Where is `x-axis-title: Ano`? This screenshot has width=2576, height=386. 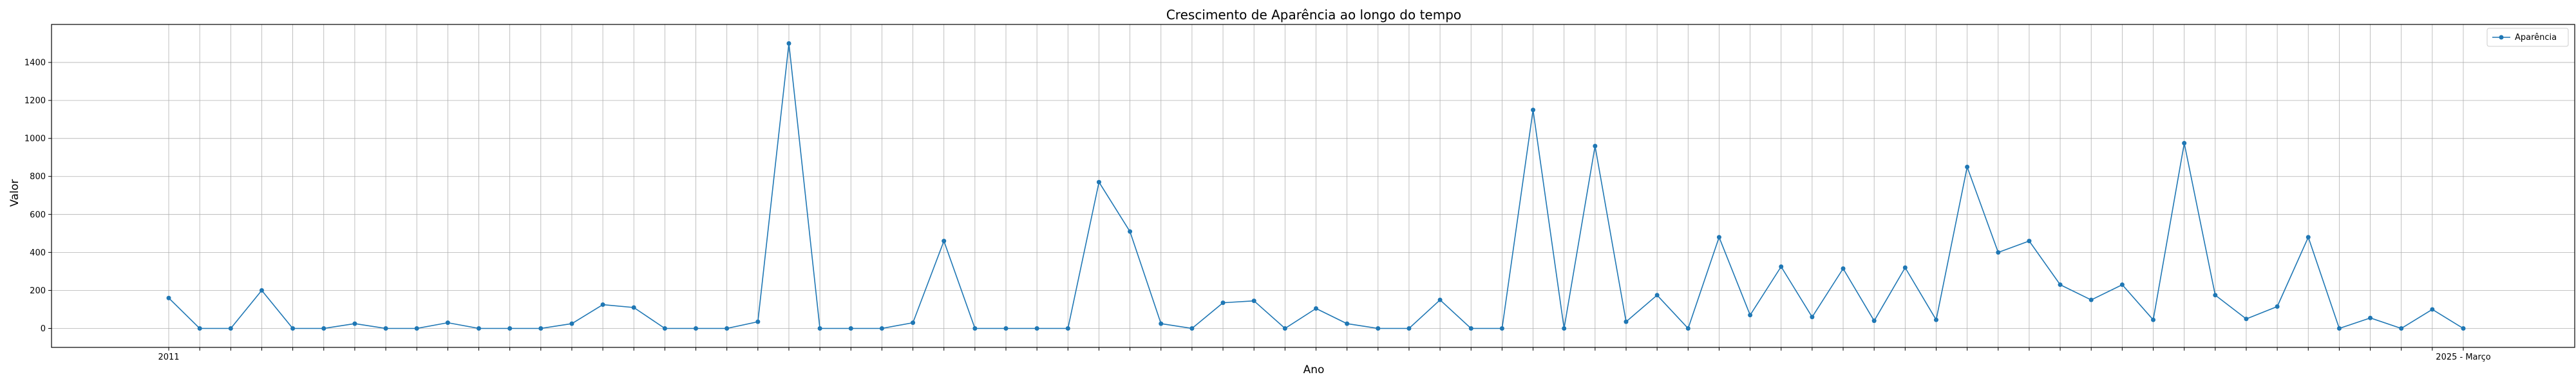
x-axis-title: Ano is located at coordinates (1314, 369).